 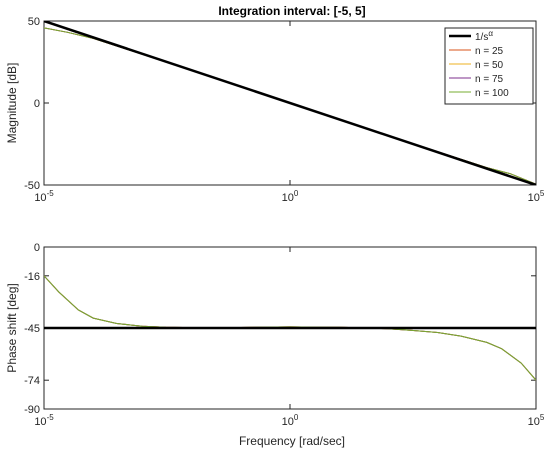 What do you see at coordinates (37, 248) in the screenshot?
I see `phase-ytick-label: 0` at bounding box center [37, 248].